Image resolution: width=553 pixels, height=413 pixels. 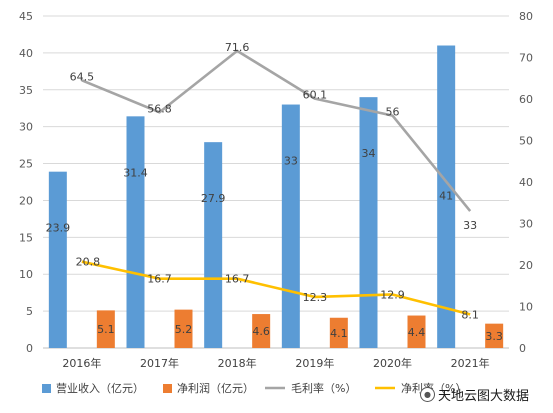 I want to click on x-tick-label: 2019年, so click(x=314, y=363).